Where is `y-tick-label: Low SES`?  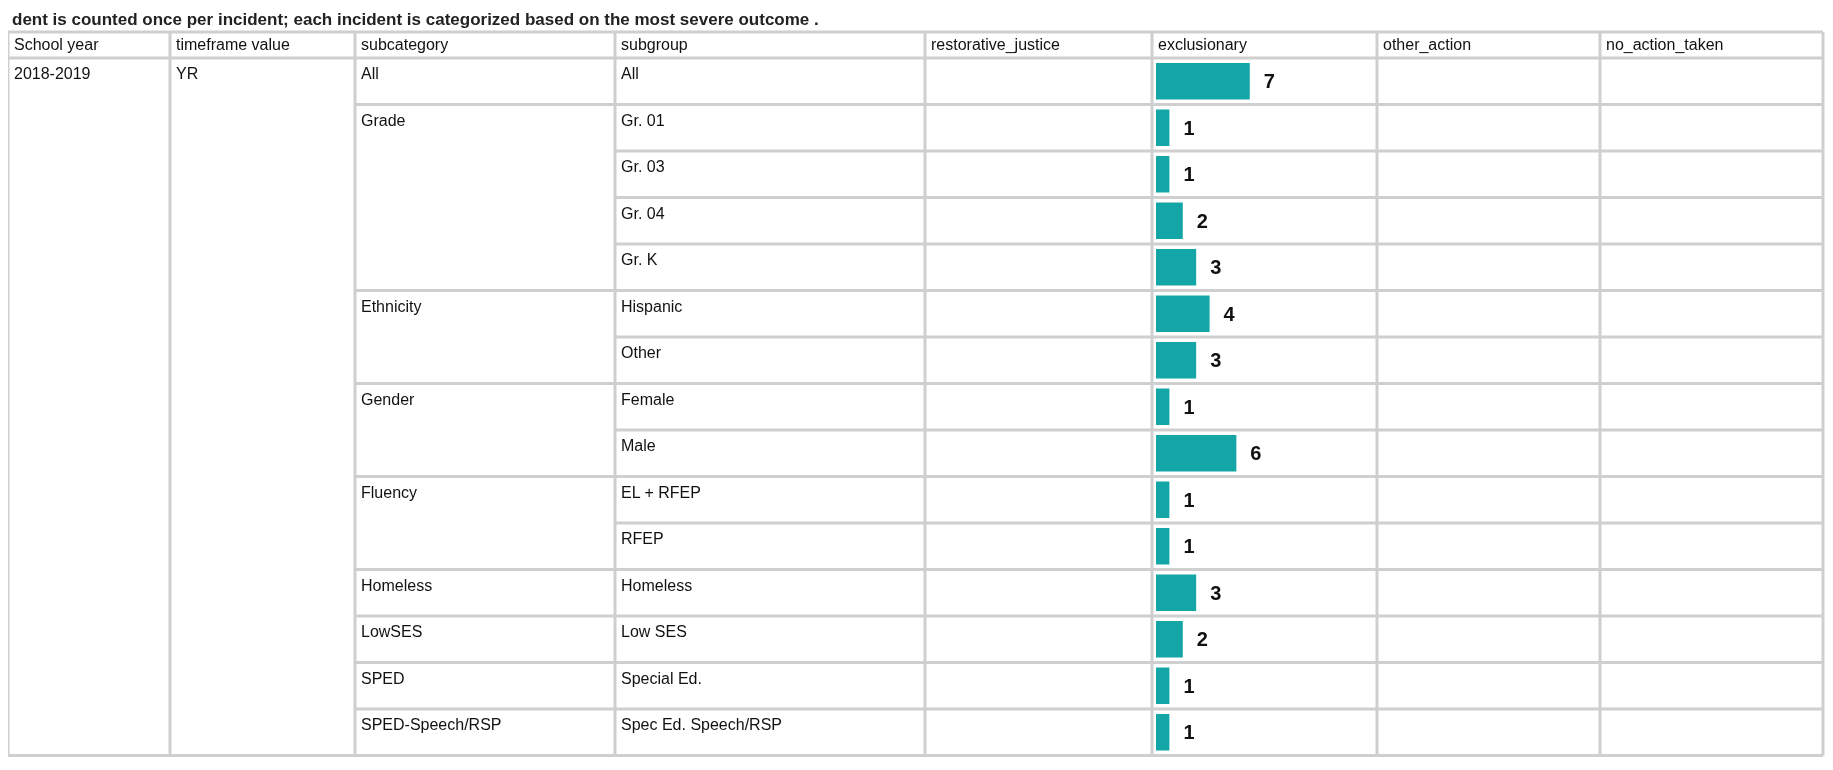
y-tick-label: Low SES is located at coordinates (654, 631).